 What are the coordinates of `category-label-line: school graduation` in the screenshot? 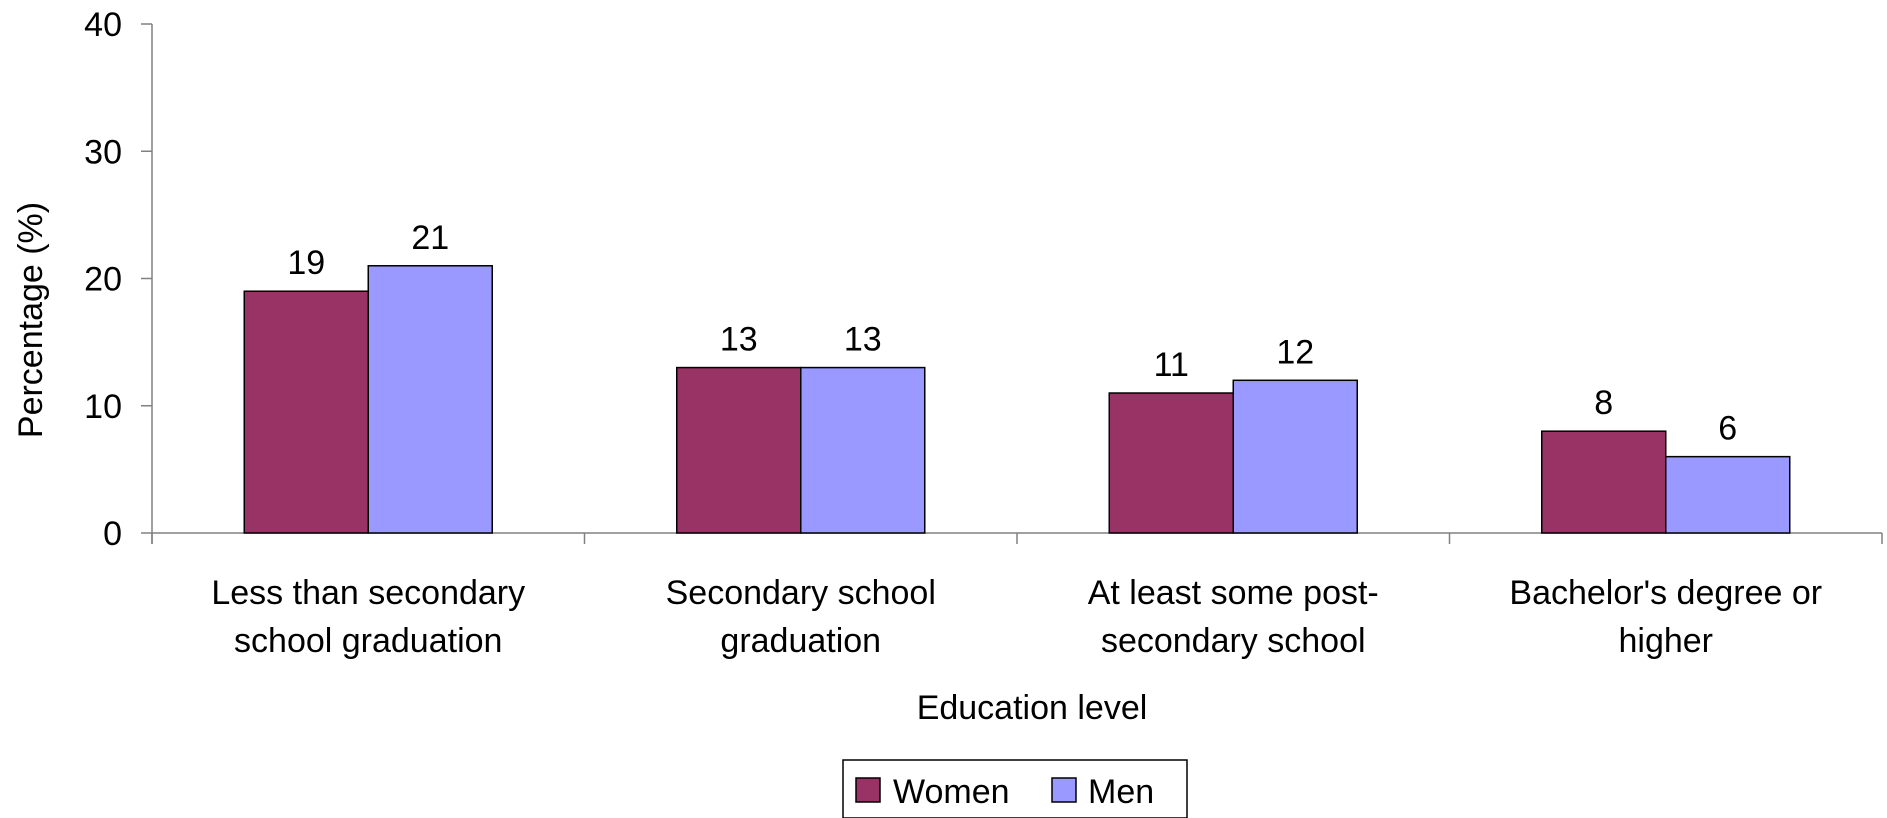 It's located at (368, 641).